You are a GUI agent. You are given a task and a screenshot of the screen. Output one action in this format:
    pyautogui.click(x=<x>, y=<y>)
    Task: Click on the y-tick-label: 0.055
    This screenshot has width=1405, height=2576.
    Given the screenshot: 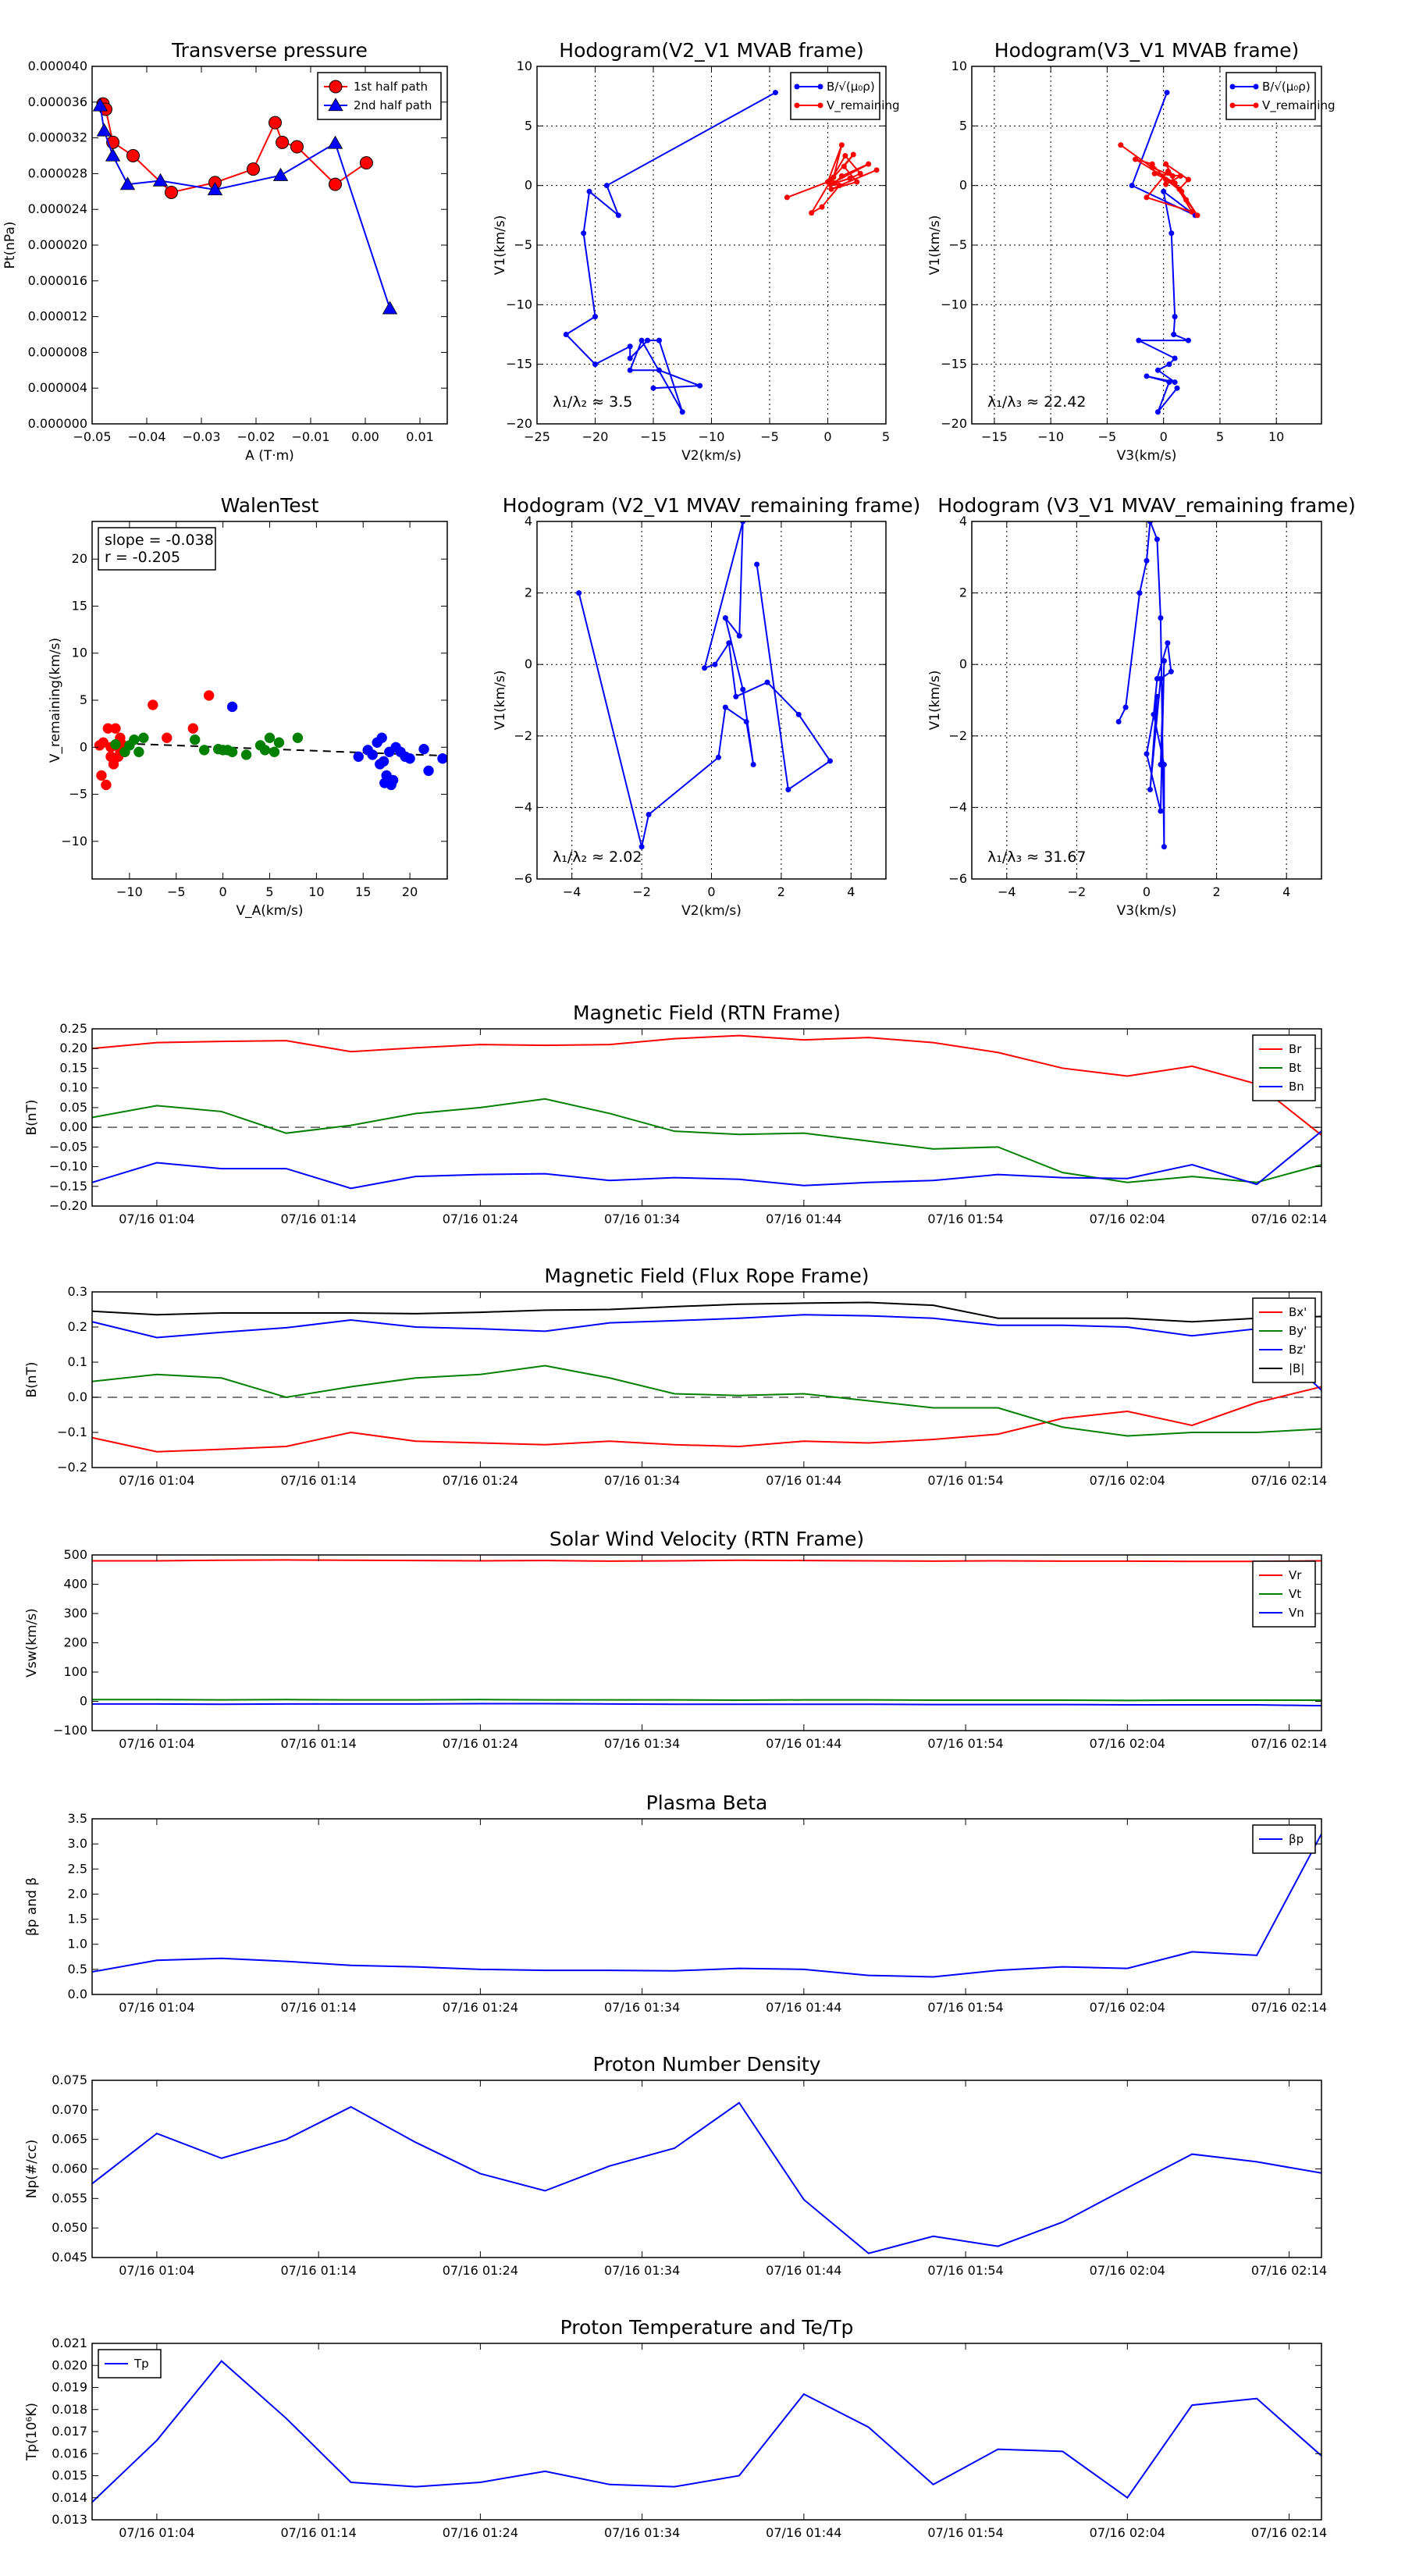 What is the action you would take?
    pyautogui.click(x=69, y=2197)
    